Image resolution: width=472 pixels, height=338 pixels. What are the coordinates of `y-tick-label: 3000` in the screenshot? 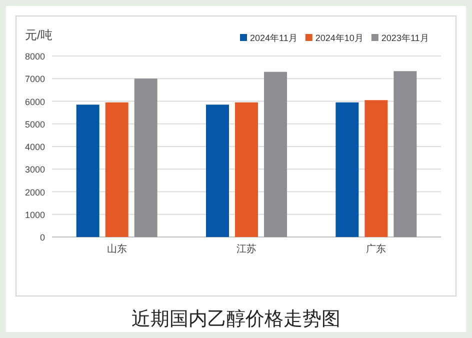 It's located at (34, 169).